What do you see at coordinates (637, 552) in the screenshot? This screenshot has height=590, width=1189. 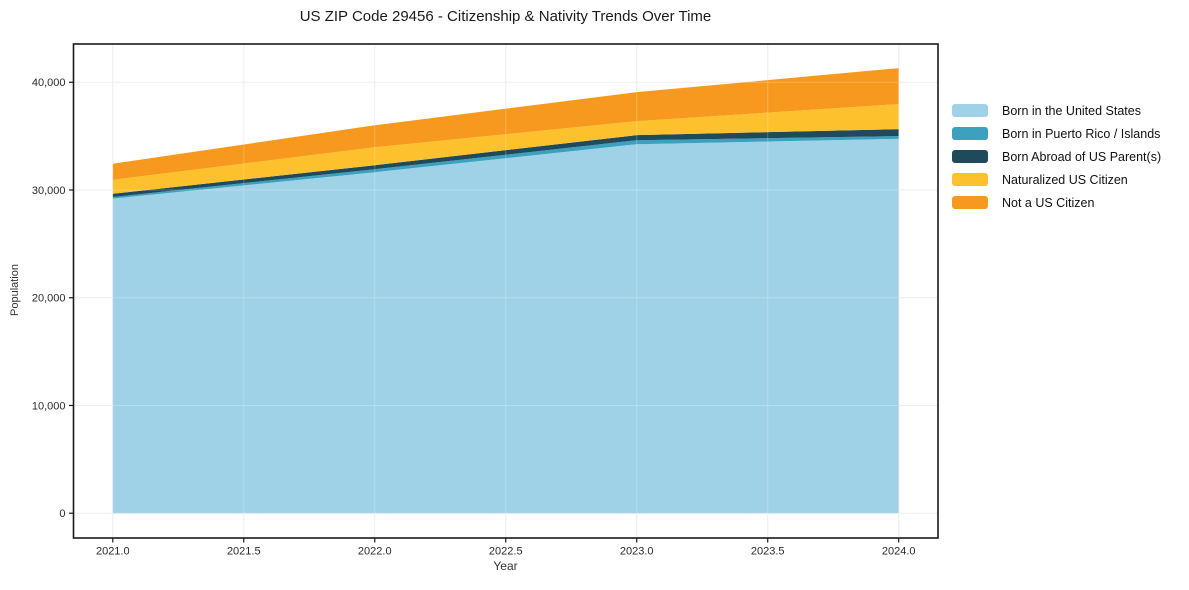 I see `x-tick-label: 2023.0` at bounding box center [637, 552].